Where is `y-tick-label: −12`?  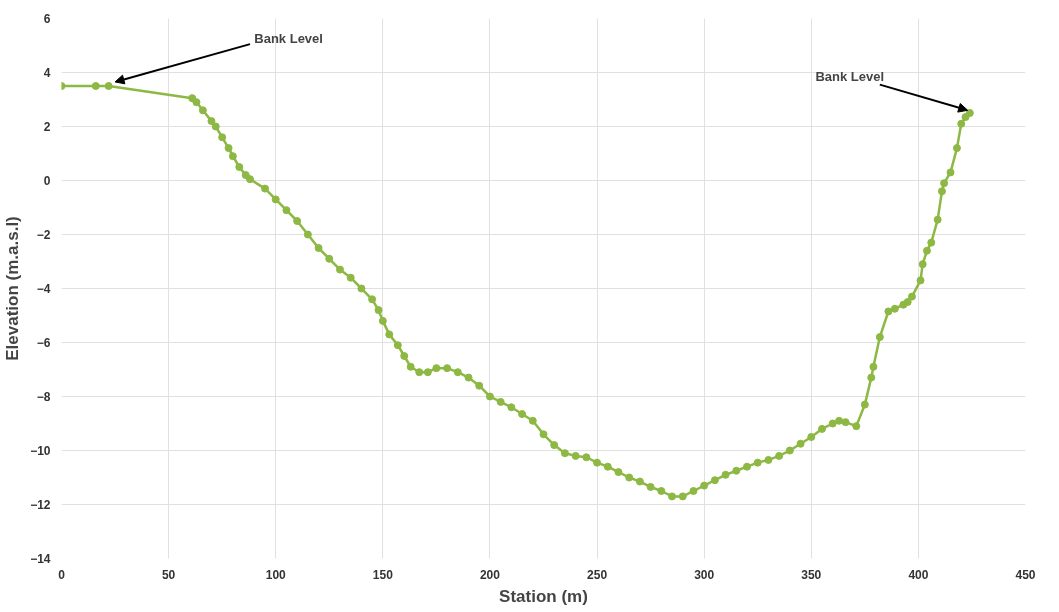
y-tick-label: −12 is located at coordinates (40, 505).